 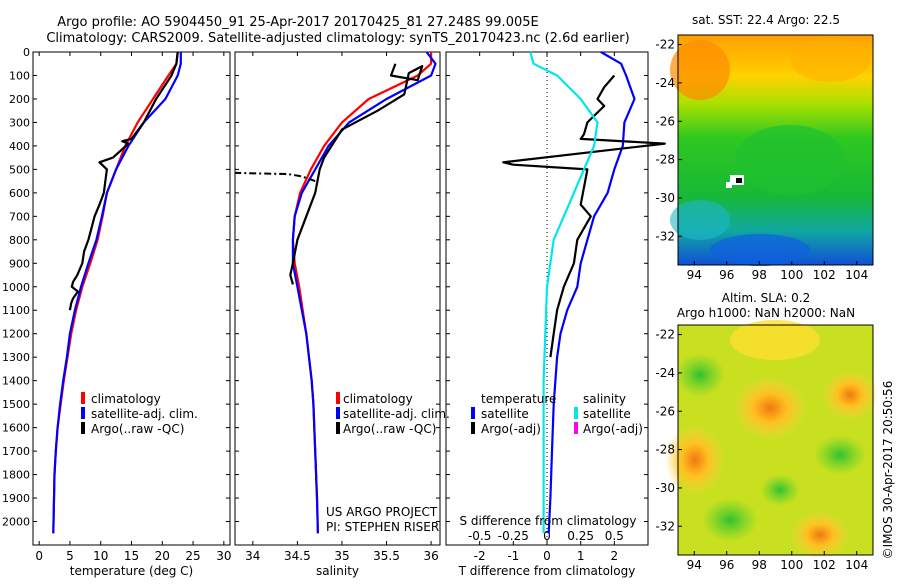 What do you see at coordinates (665, 335) in the screenshot?
I see `map-y-tick-label: -22` at bounding box center [665, 335].